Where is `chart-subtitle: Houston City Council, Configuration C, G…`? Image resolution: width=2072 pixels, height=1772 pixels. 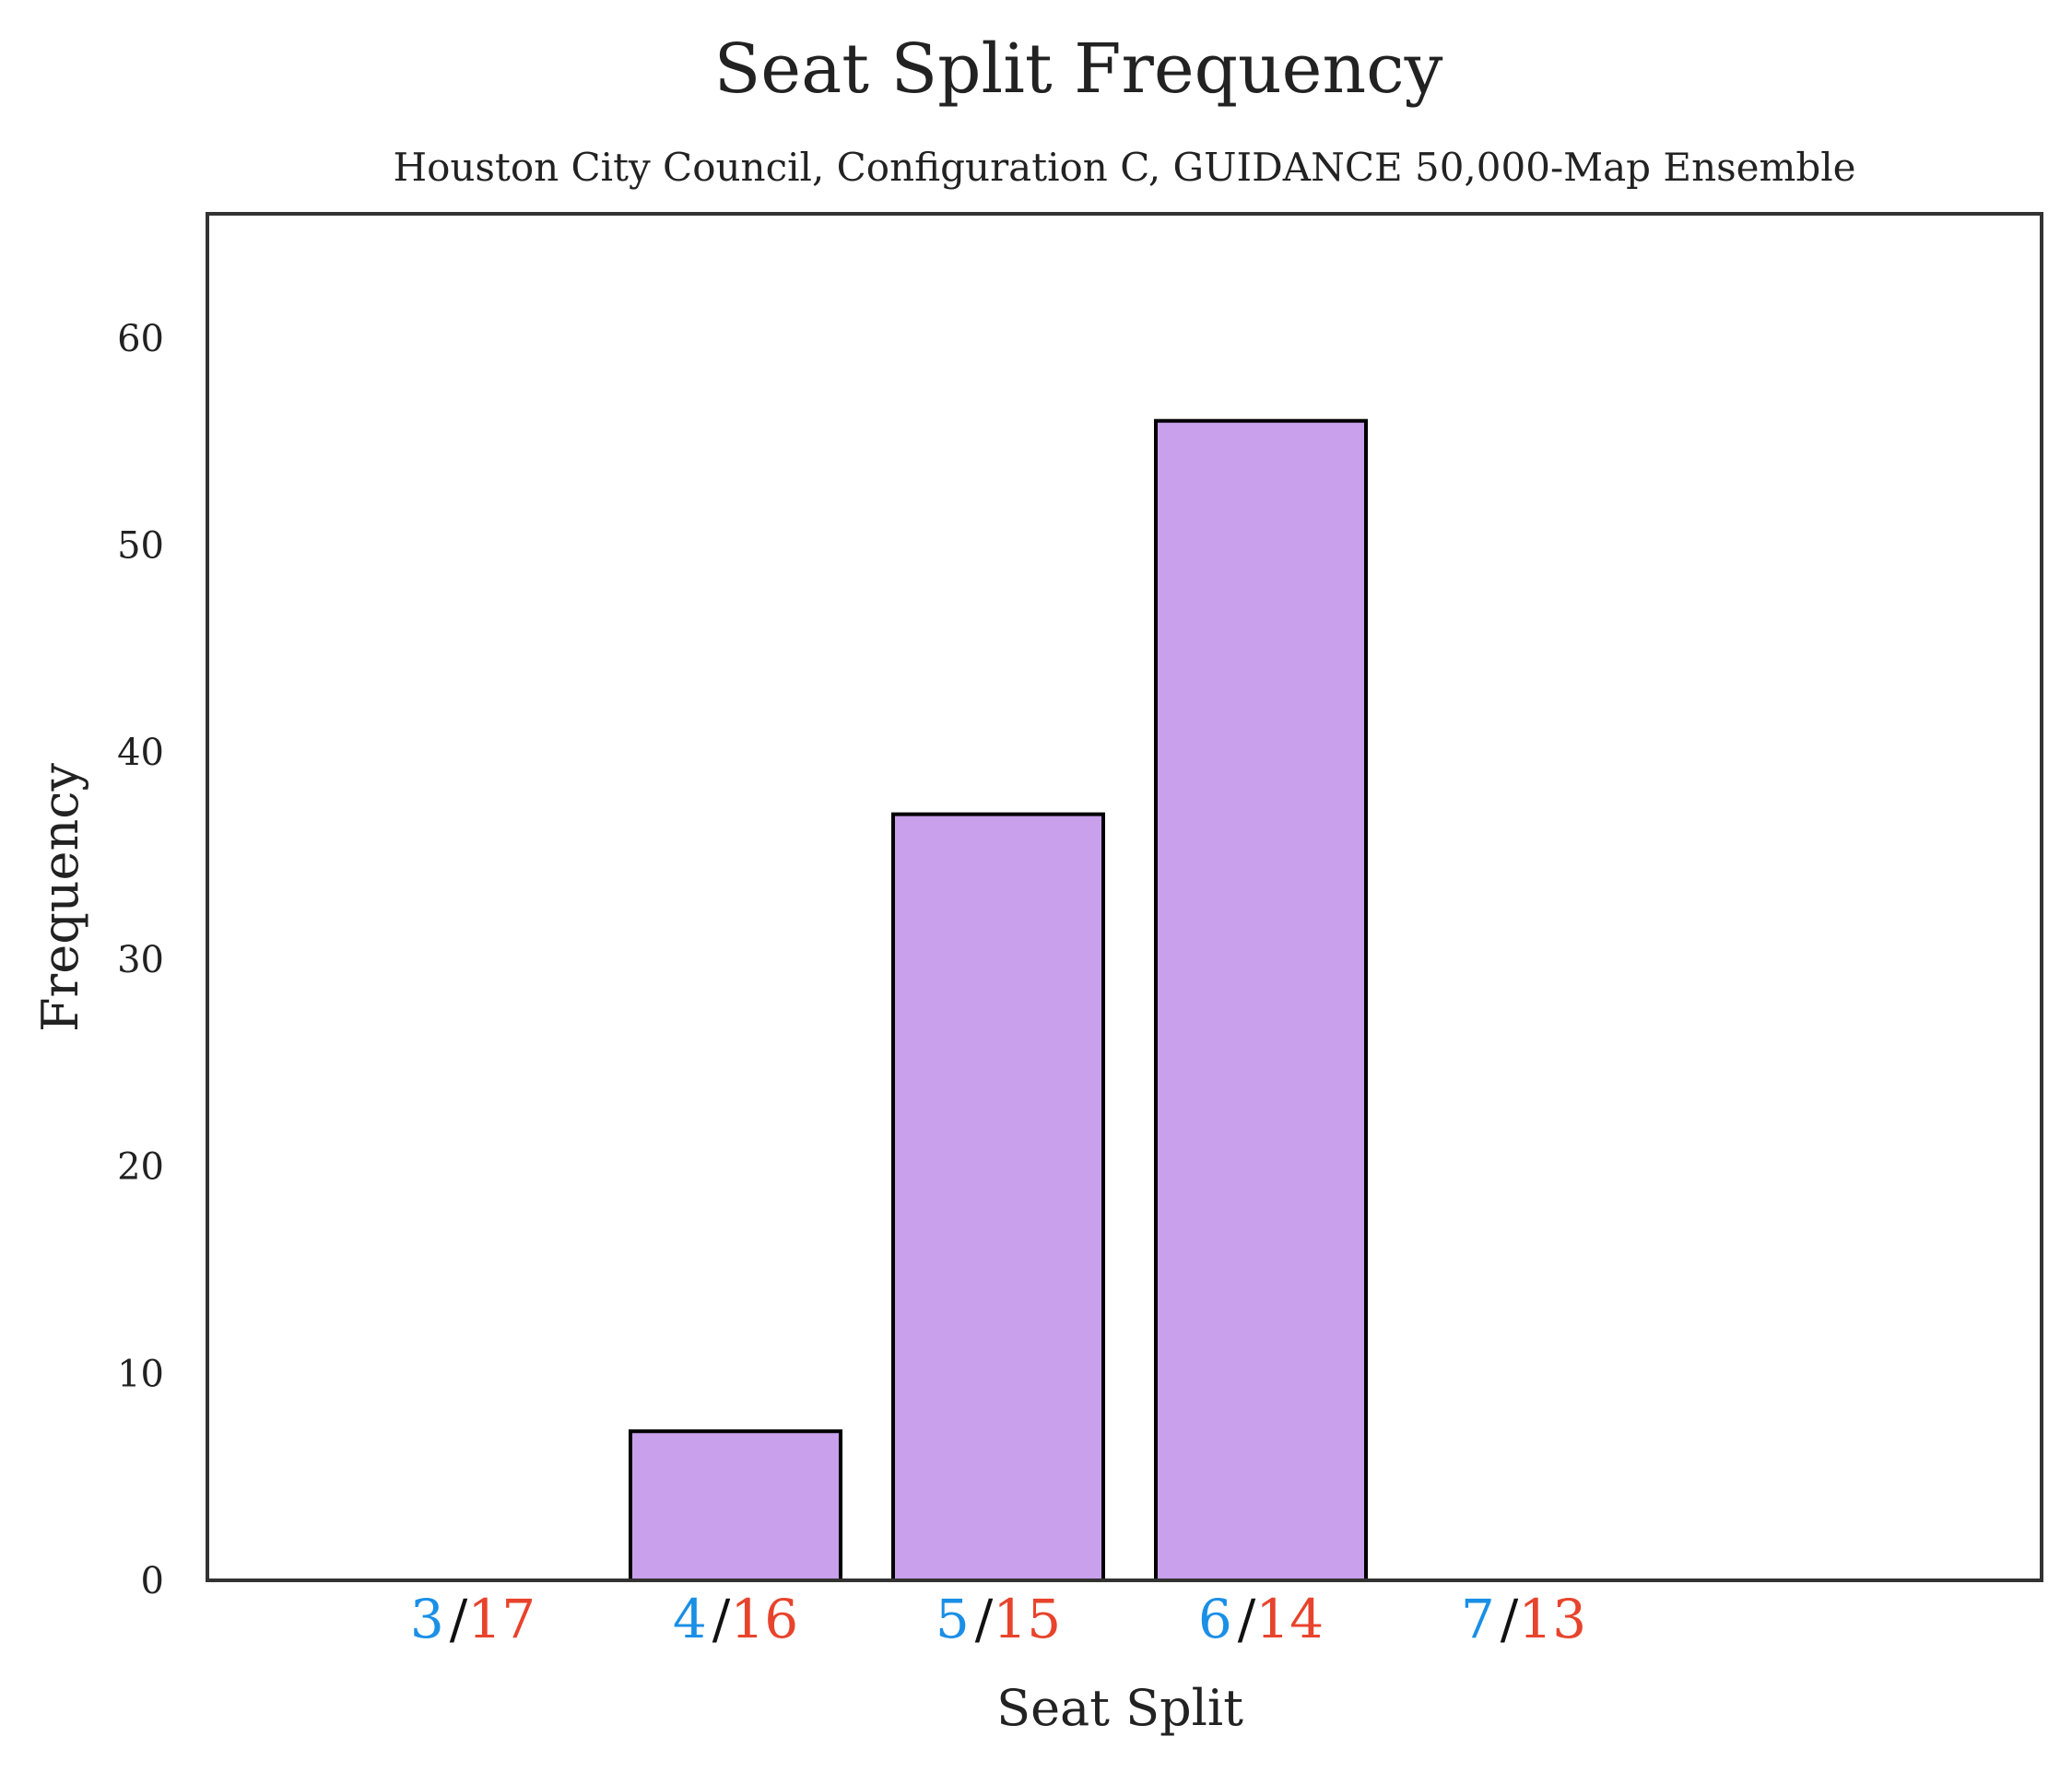
chart-subtitle: Houston City Council, Configuration C, G… is located at coordinates (1124, 167).